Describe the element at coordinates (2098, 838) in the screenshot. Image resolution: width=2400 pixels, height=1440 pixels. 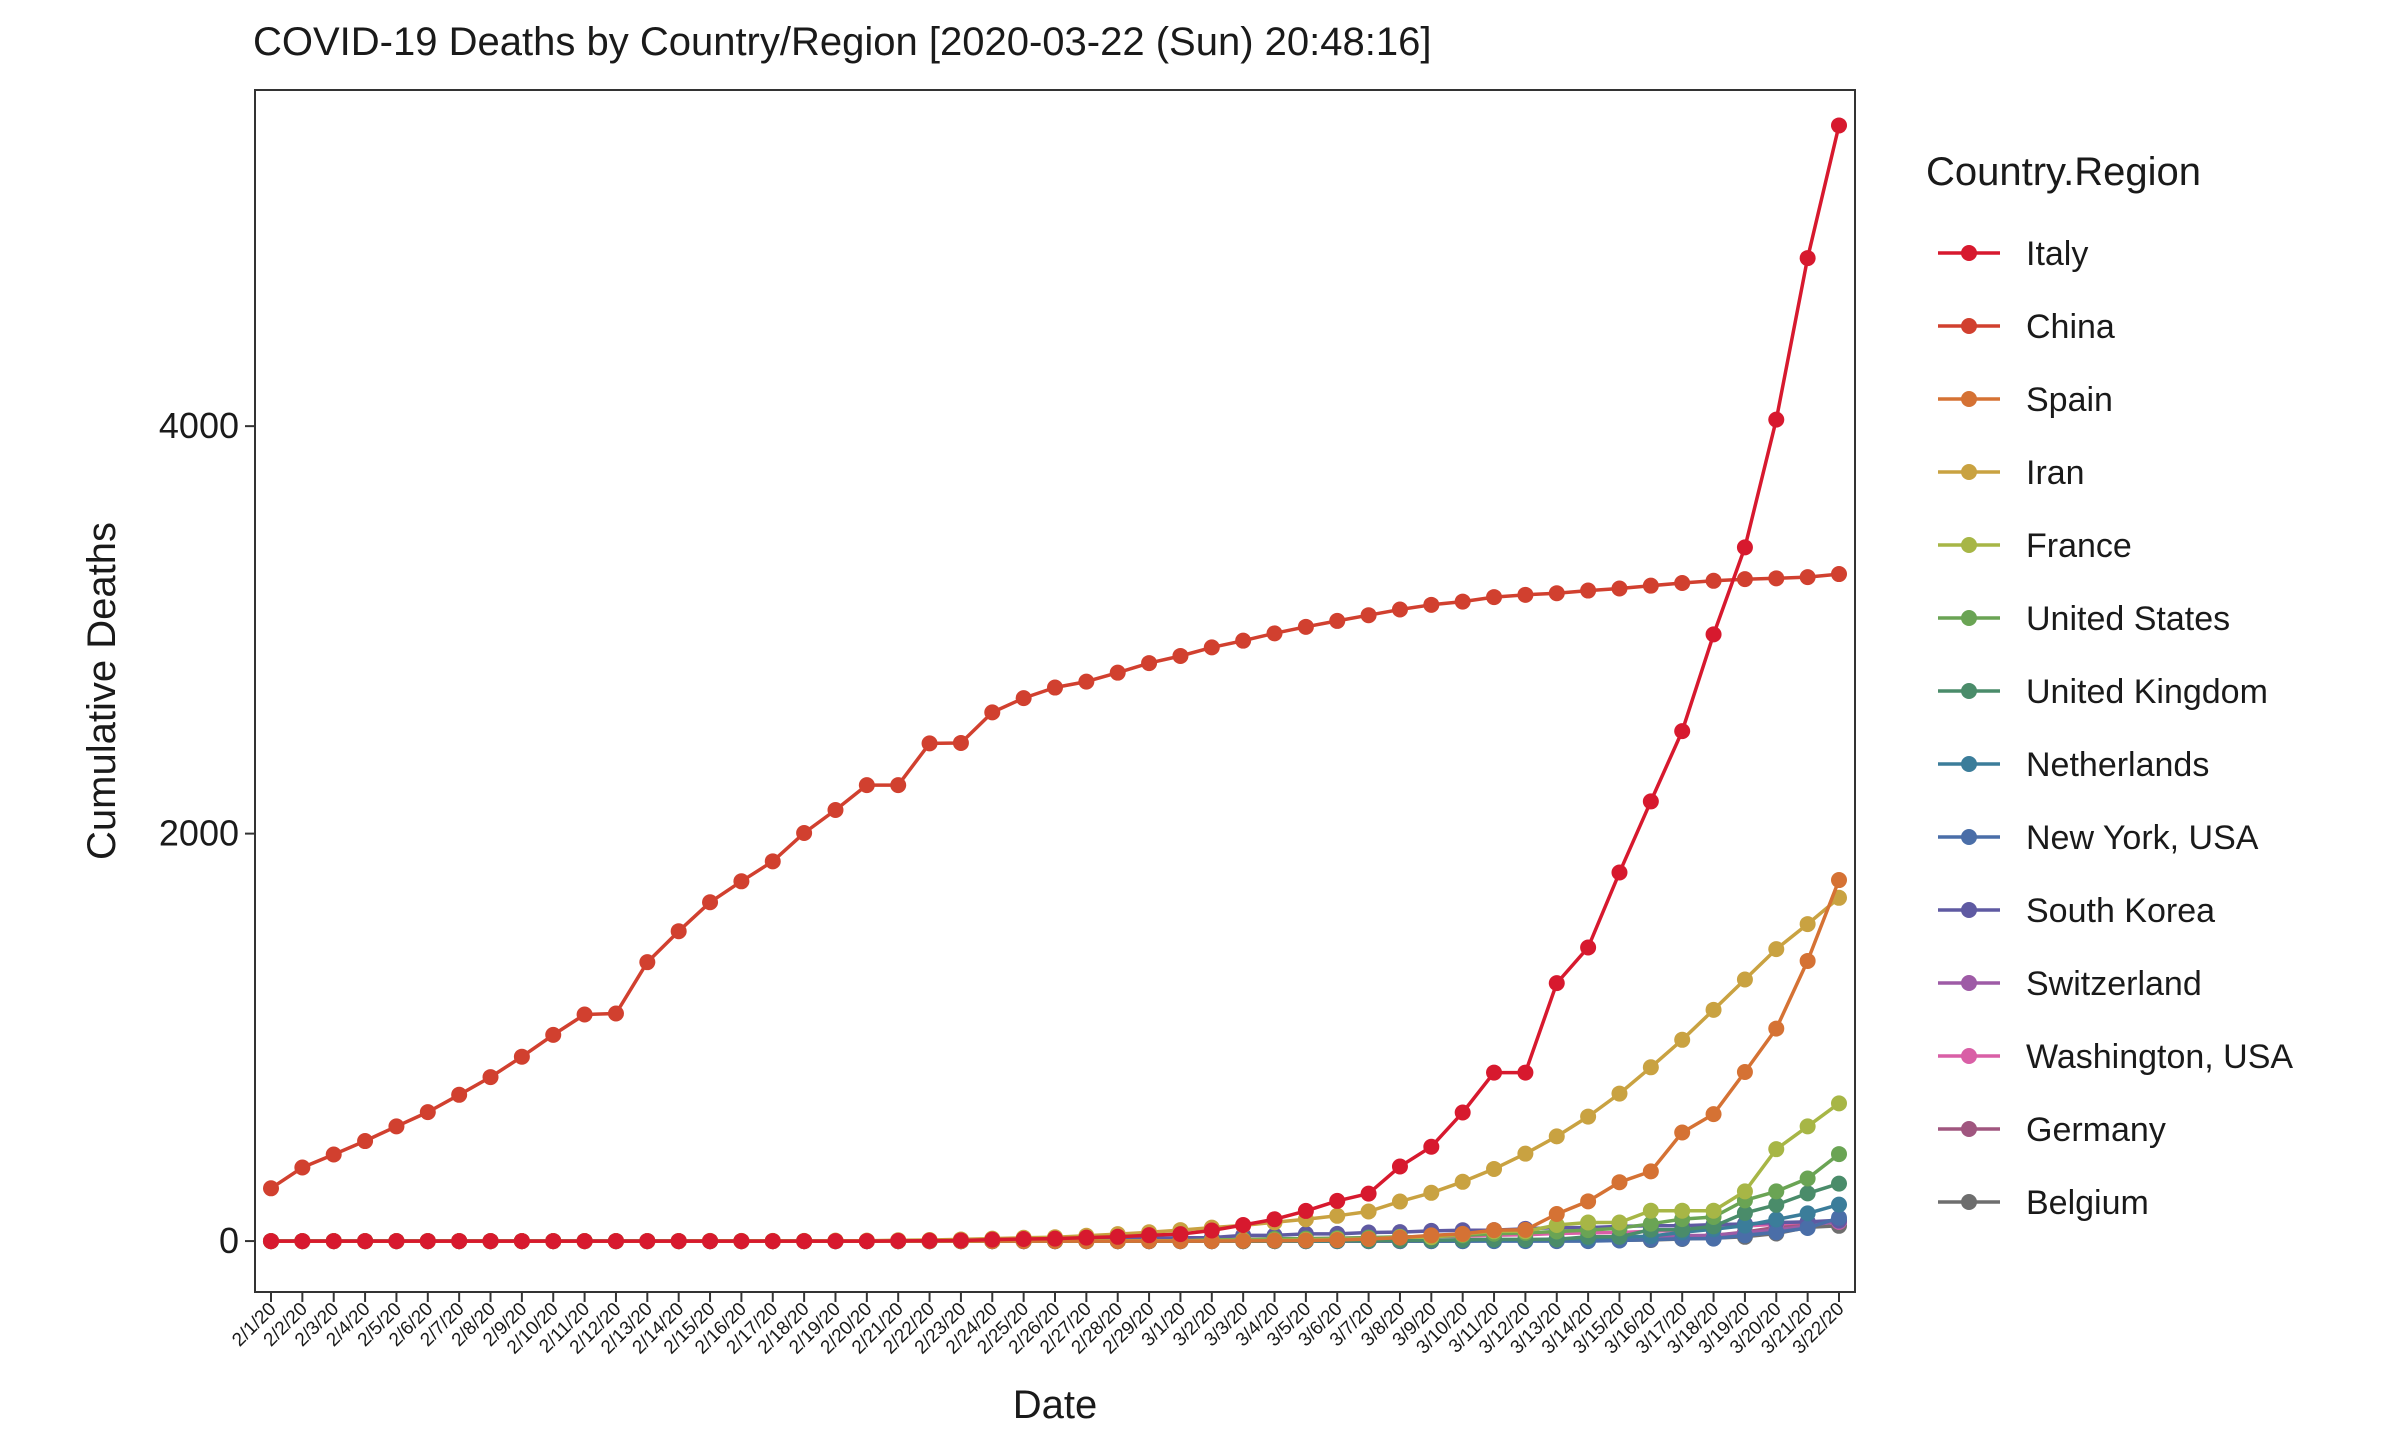
I see `legend-item-new-york-usa: New York, USA` at that location.